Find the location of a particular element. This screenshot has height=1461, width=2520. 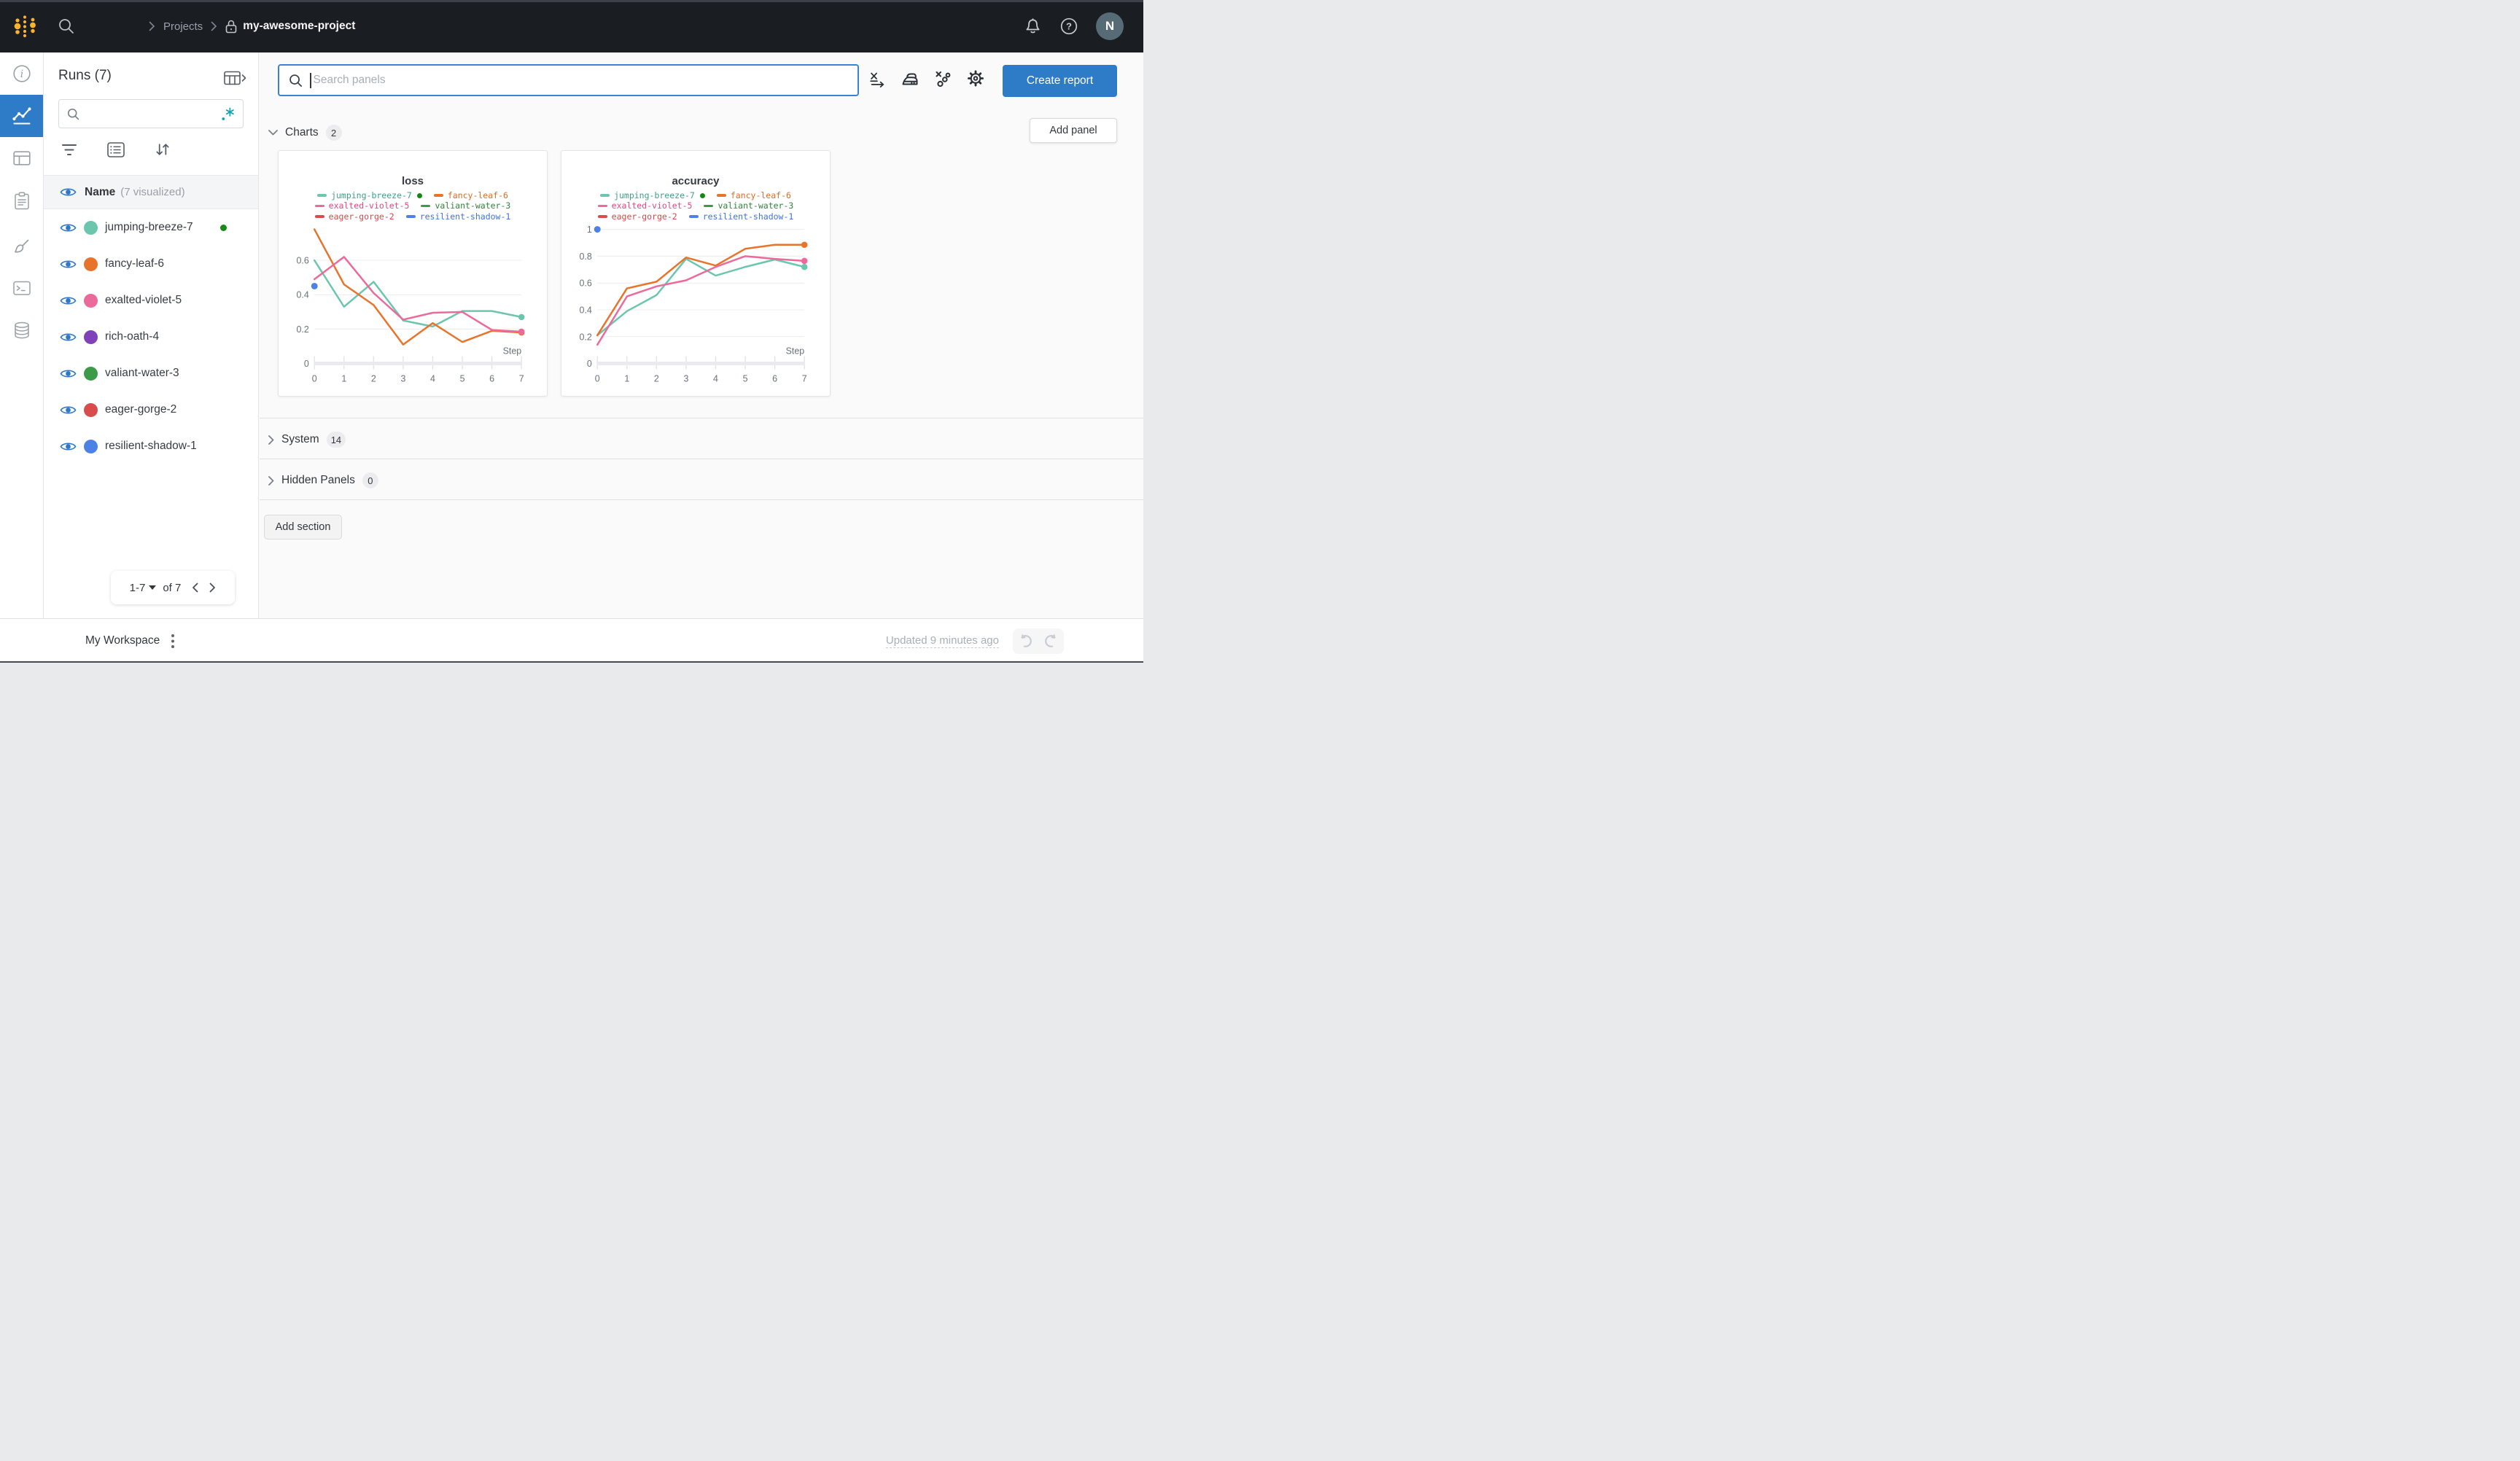

rail-item-overview: i is located at coordinates (21, 73).